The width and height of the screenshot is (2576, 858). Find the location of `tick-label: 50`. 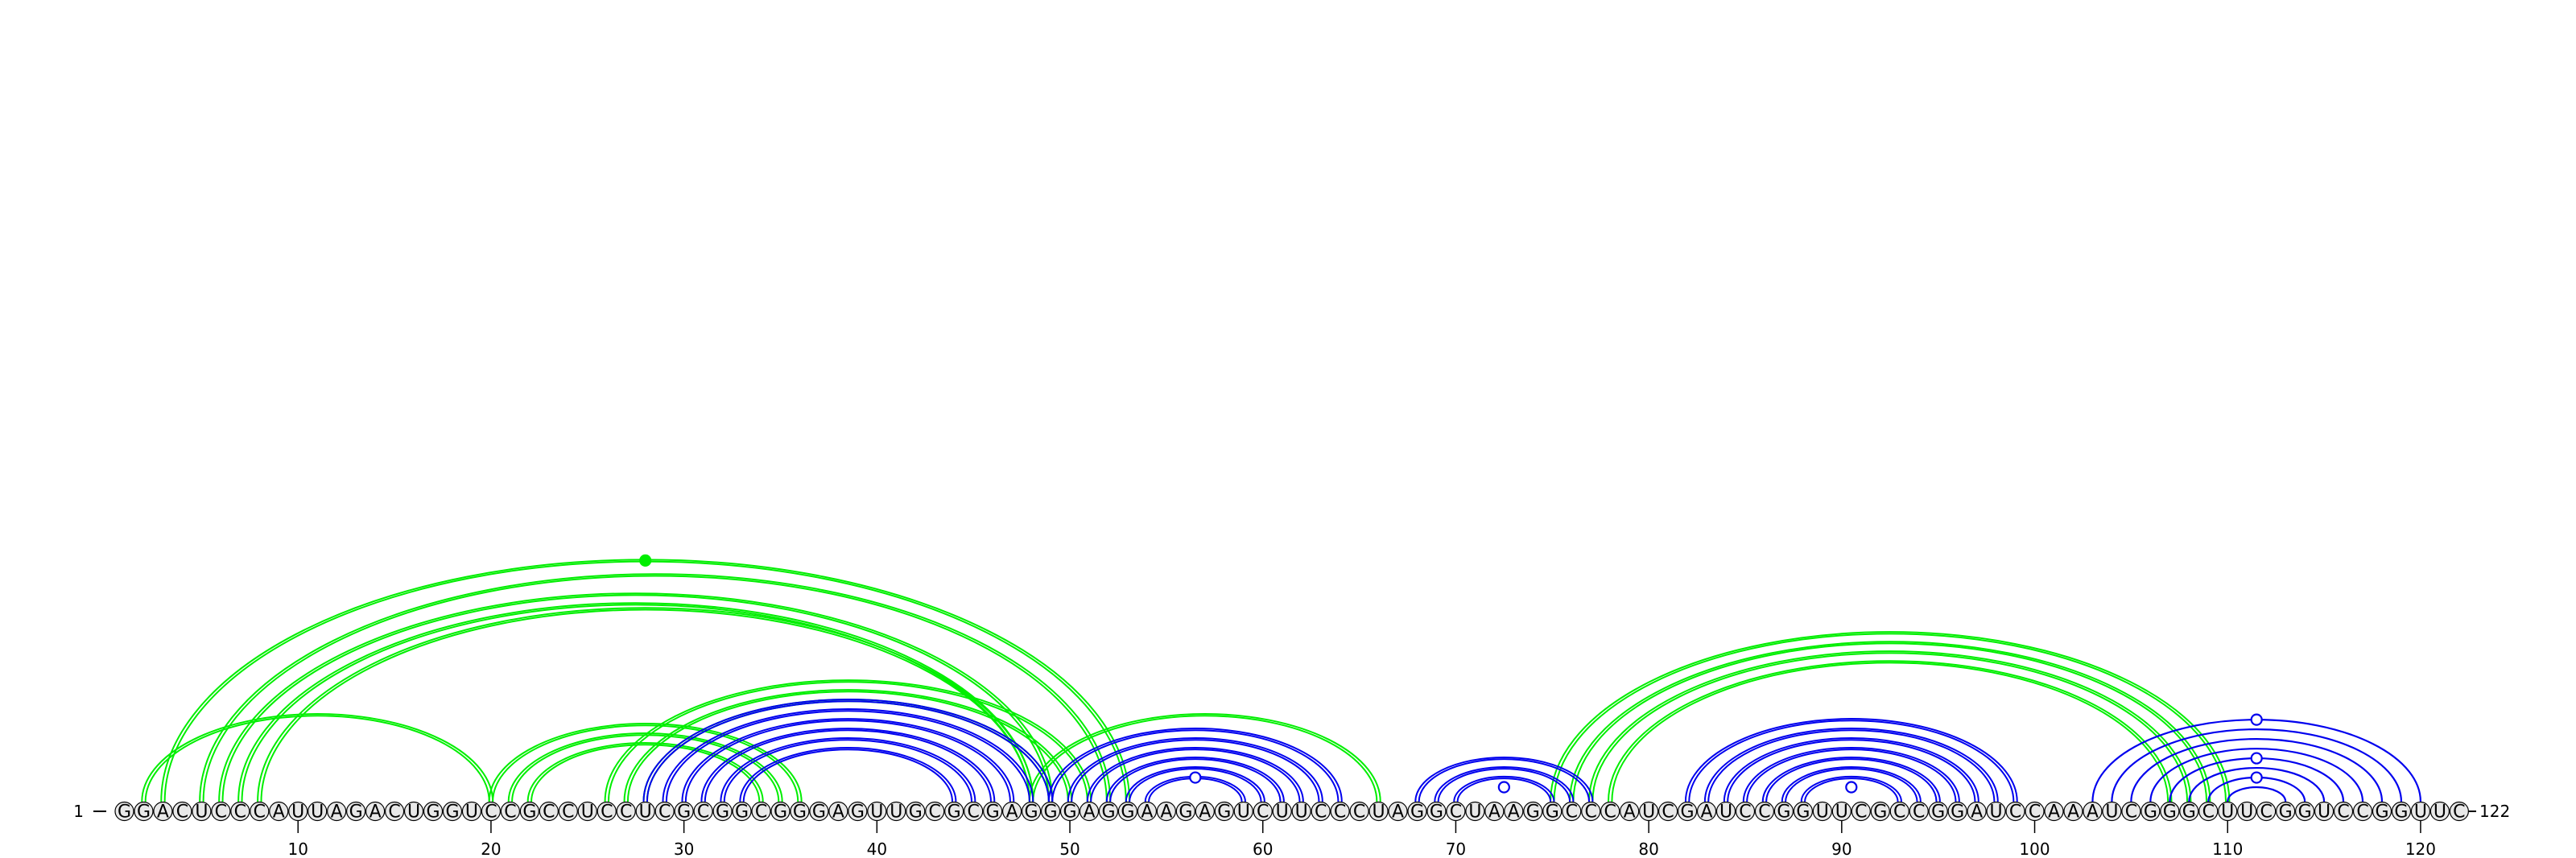

tick-label: 50 is located at coordinates (1069, 849).